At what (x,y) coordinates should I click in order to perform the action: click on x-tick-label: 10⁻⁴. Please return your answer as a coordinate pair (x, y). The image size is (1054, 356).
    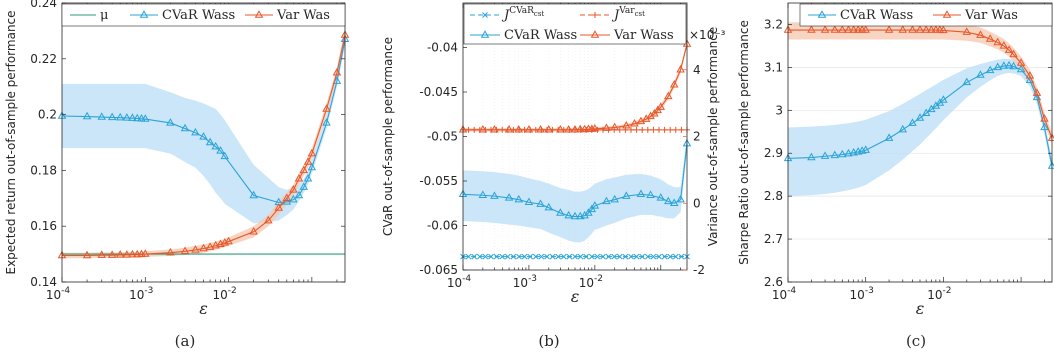
    Looking at the image, I should click on (459, 282).